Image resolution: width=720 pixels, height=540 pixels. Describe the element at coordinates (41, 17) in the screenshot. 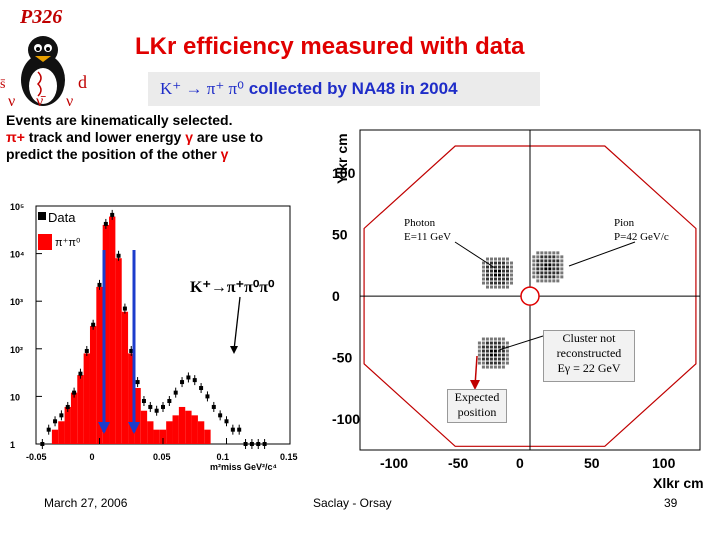

I see `logo-text: P326` at that location.